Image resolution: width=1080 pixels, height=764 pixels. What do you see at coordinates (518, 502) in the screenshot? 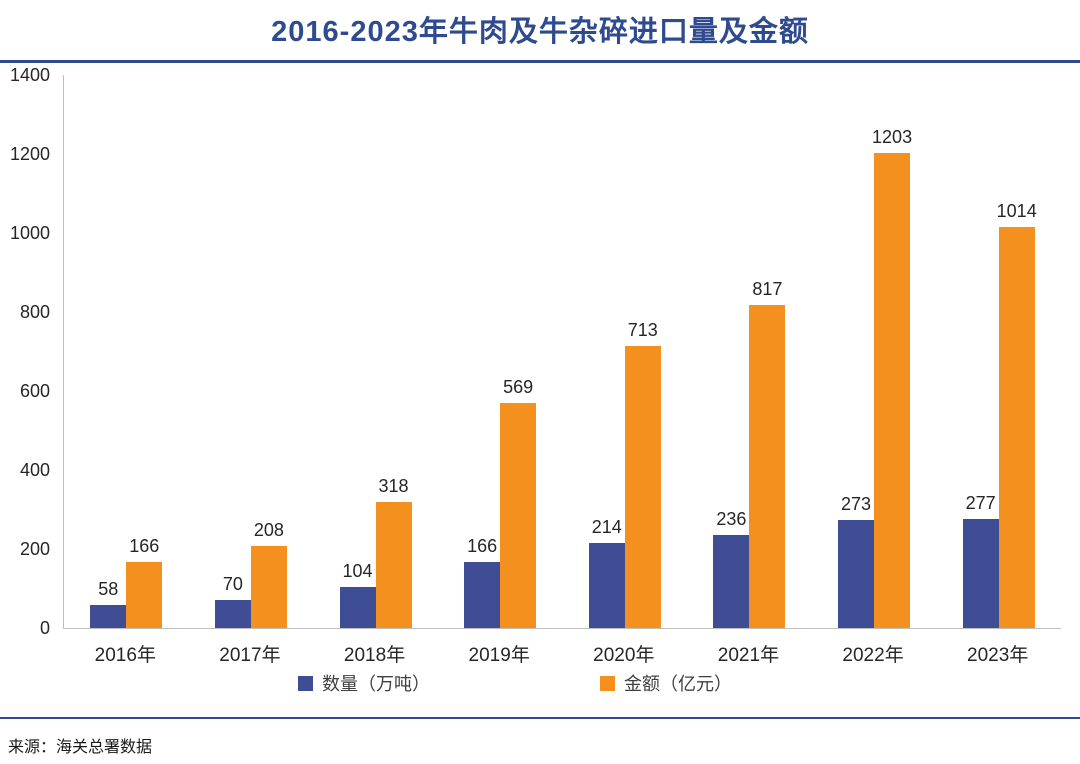
I see `bar-amount: 569` at bounding box center [518, 502].